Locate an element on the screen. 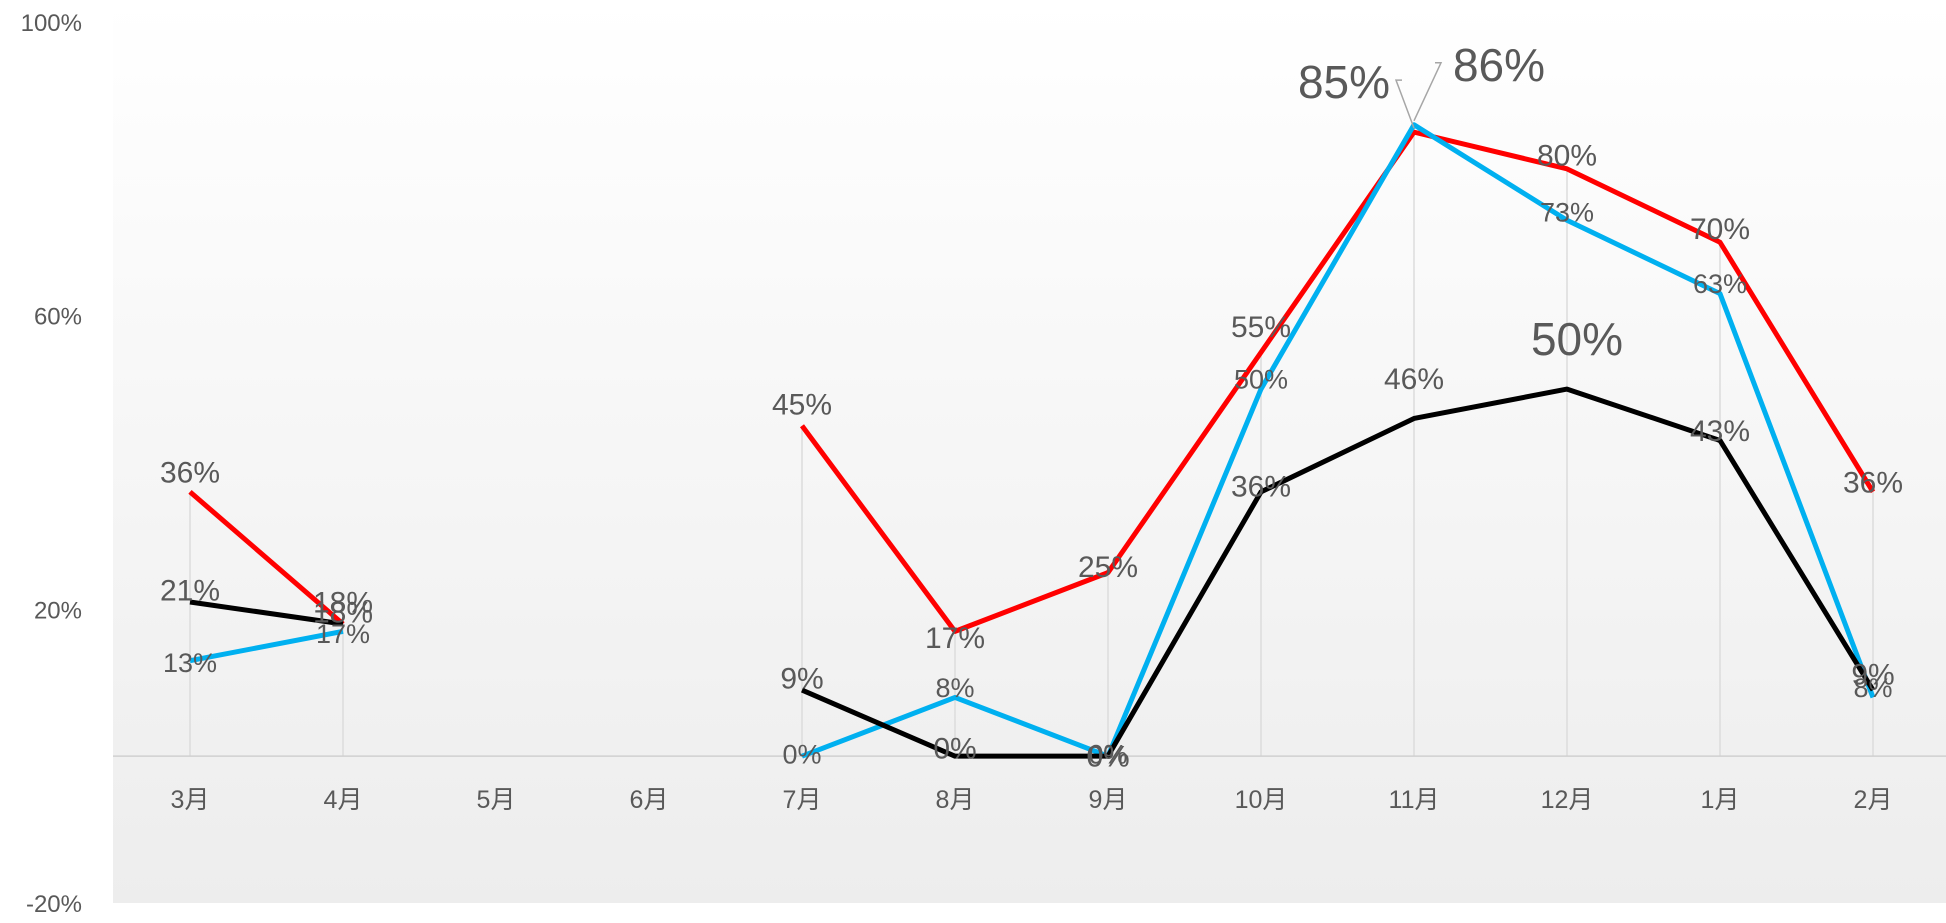  data-label-series-1: 18% is located at coordinates (343, 603).